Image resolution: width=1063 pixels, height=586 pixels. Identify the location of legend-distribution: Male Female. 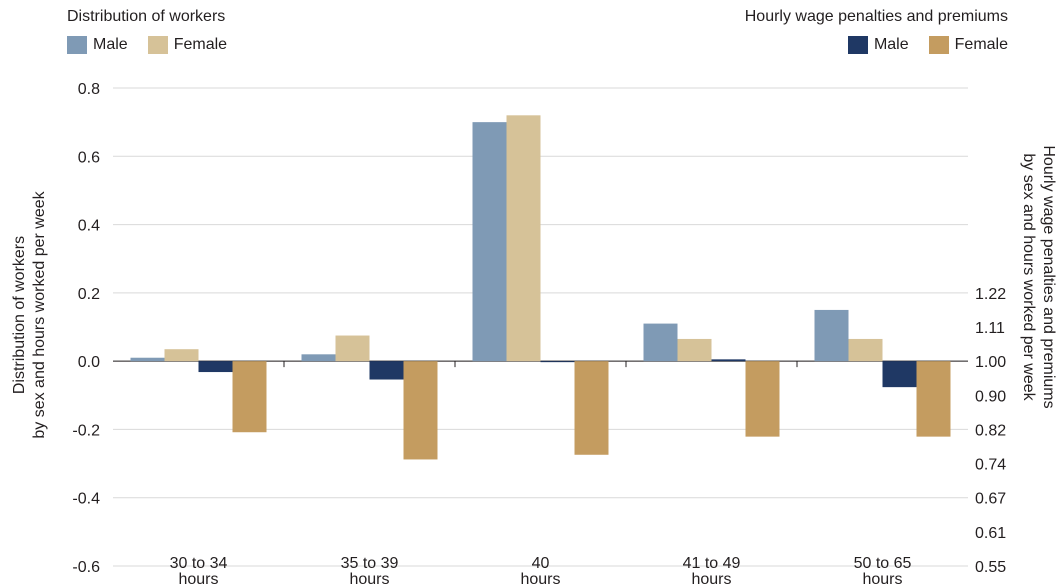
(147, 45).